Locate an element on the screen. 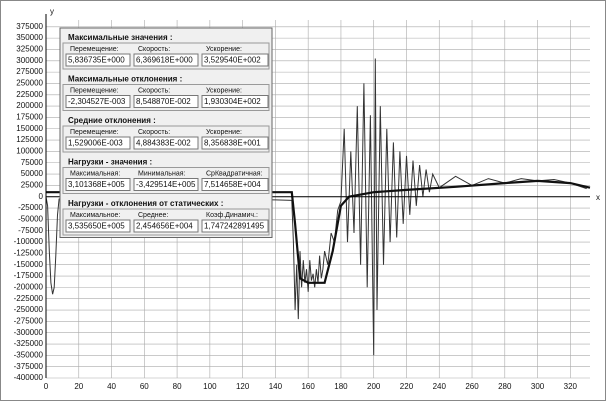  section-title: Средние отклонения : is located at coordinates (112, 120).